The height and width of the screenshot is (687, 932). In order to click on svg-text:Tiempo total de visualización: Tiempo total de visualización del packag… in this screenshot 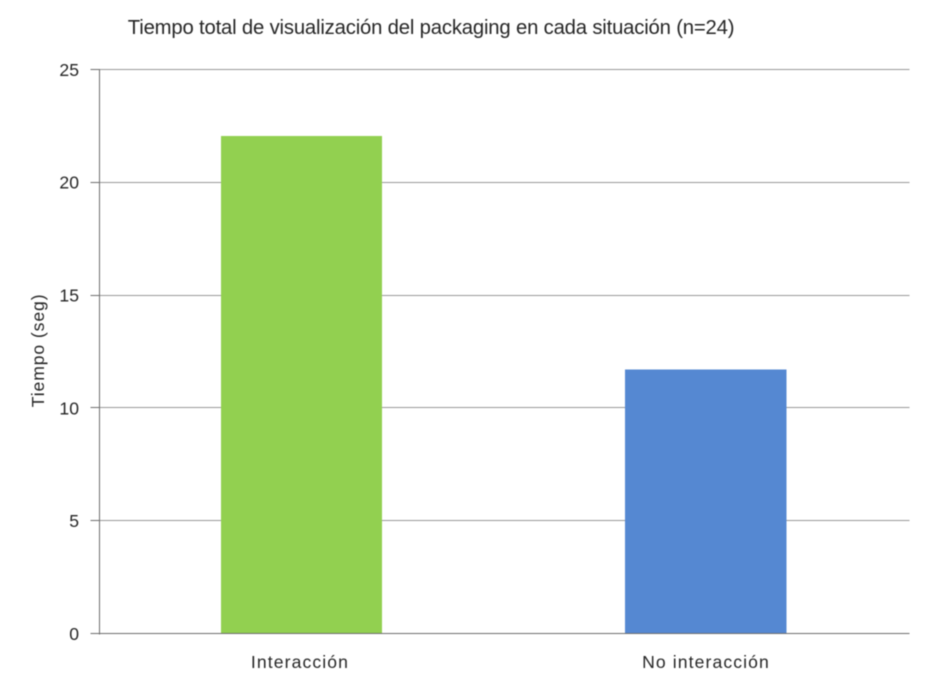, I will do `click(431, 28)`.